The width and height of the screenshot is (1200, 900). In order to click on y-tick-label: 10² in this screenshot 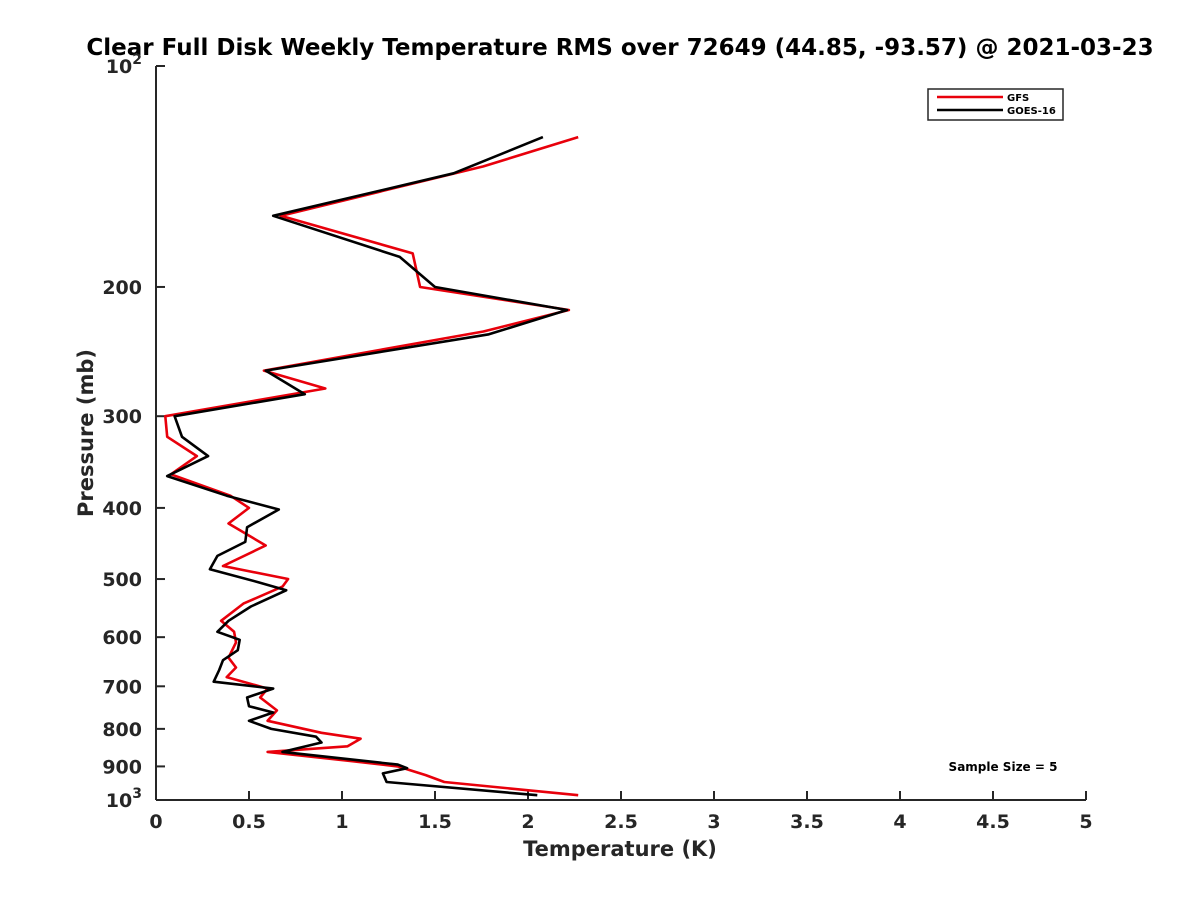, I will do `click(124, 65)`.